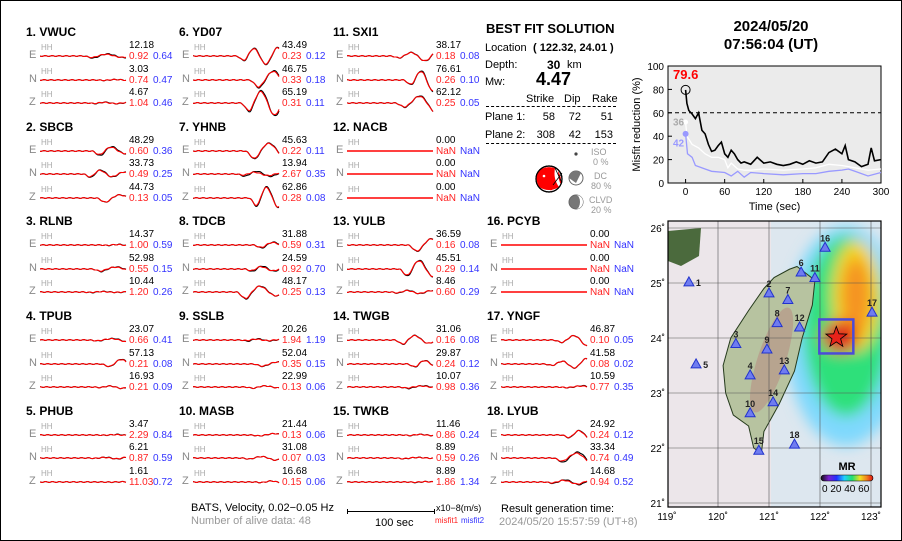 The image size is (902, 541). Describe the element at coordinates (360, 126) in the screenshot. I see `station-title: 12. NACB` at that location.